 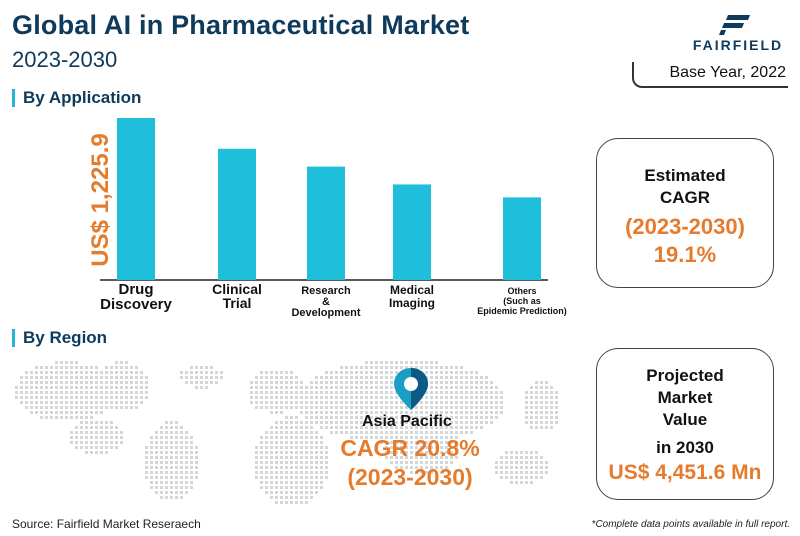 What do you see at coordinates (241, 25) in the screenshot?
I see `page-title: Global AI in Pharmaceutical Market` at bounding box center [241, 25].